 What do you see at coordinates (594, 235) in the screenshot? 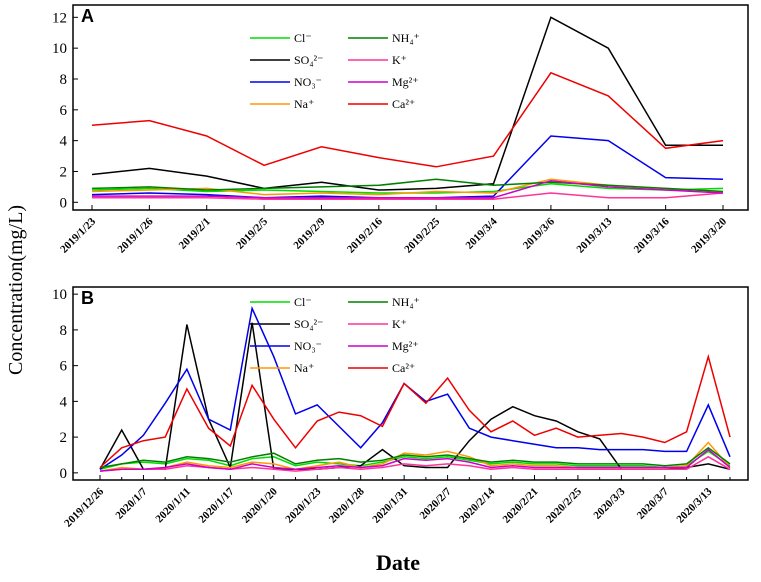
I see `x-tick-label: 2019/3/13` at bounding box center [594, 235].